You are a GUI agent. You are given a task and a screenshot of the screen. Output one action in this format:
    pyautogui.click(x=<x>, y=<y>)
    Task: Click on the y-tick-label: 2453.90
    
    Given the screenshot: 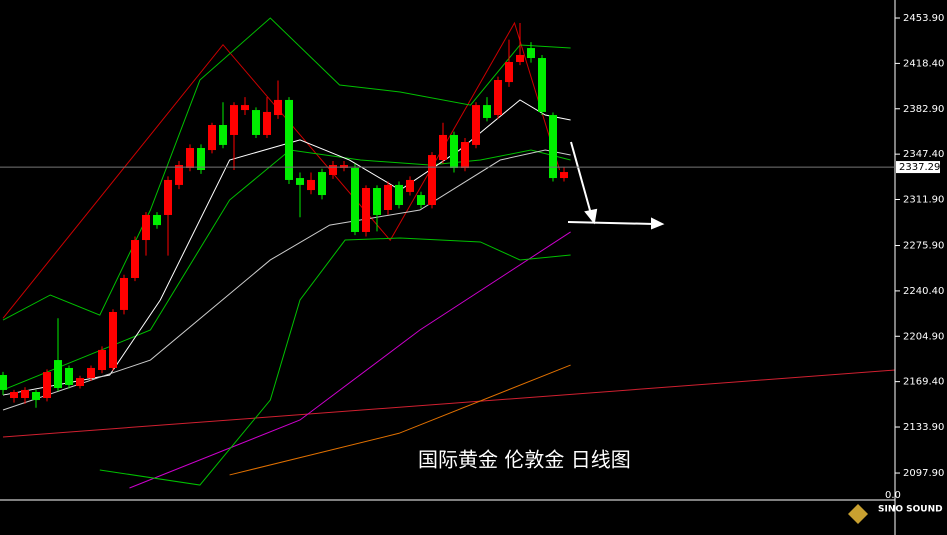 What is the action you would take?
    pyautogui.click(x=923, y=18)
    